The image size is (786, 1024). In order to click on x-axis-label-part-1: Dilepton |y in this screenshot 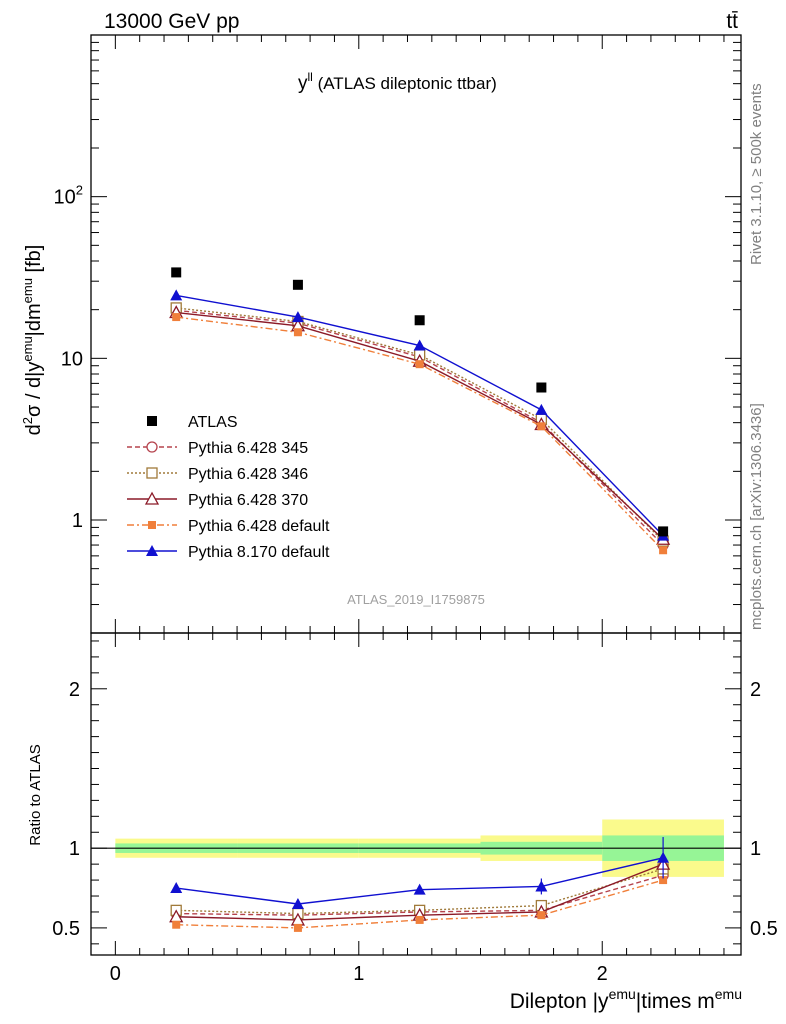, I will do `click(559, 1001)`.